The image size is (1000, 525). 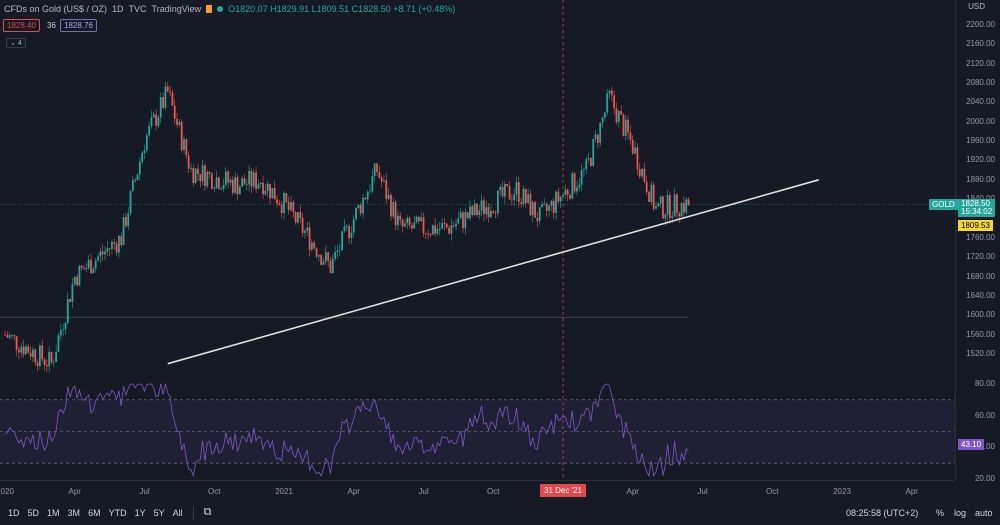 What do you see at coordinates (207, 512) in the screenshot?
I see `date-range-icon: ⧉` at bounding box center [207, 512].